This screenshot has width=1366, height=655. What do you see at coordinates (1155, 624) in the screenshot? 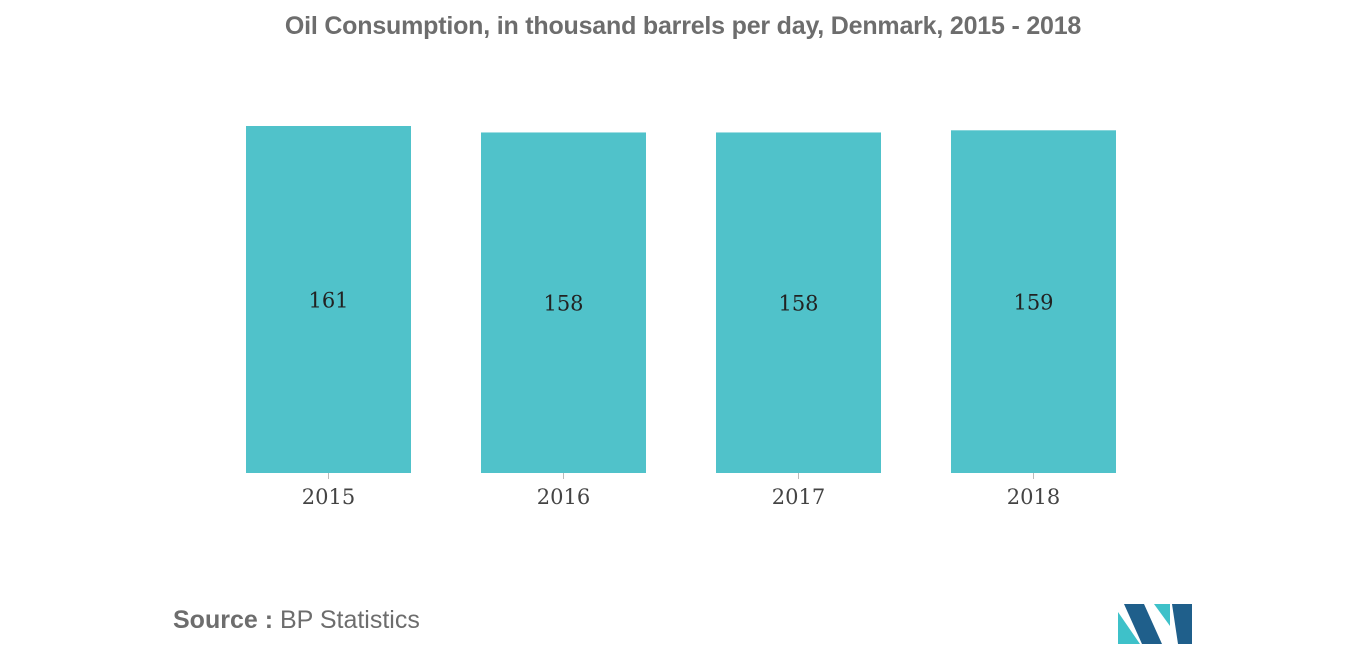
I see `company-logo-icon` at bounding box center [1155, 624].